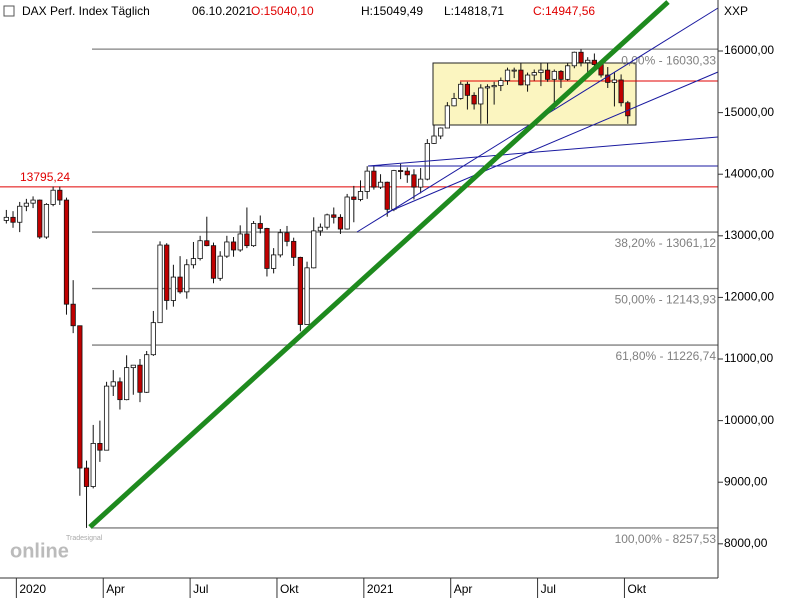  I want to click on y-tick-label: 15000,00, so click(749, 112).